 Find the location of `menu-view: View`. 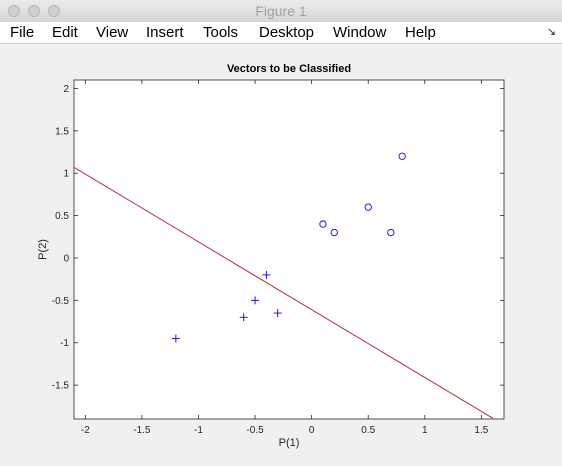

menu-view: View is located at coordinates (112, 32).